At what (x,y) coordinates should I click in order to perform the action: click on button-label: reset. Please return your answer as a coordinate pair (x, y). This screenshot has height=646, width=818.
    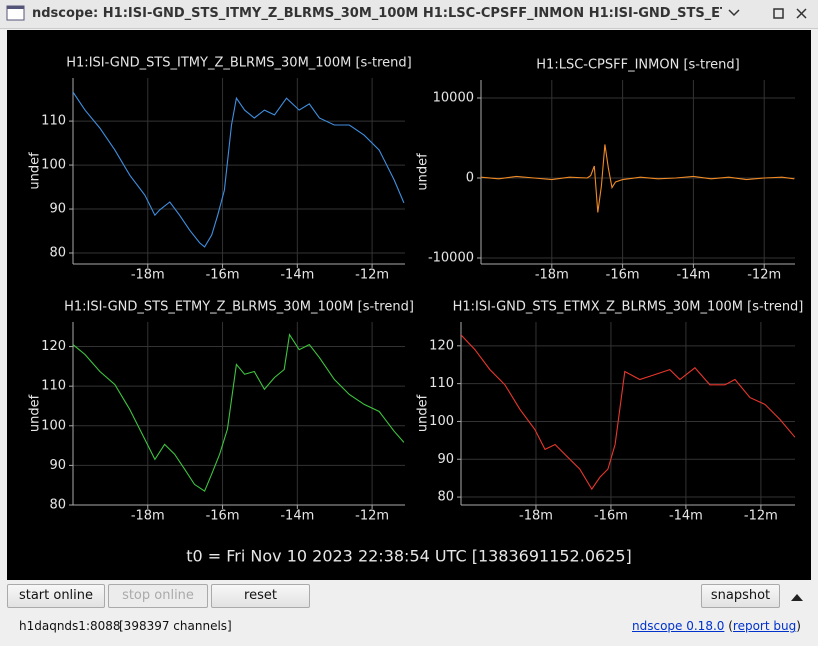
    Looking at the image, I should click on (260, 595).